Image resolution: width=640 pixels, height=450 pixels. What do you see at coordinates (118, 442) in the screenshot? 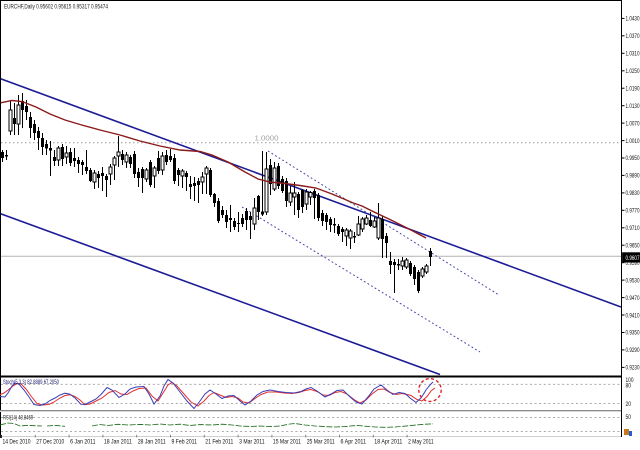
I see `svg-text: 18 Jan 2011` at bounding box center [118, 442].